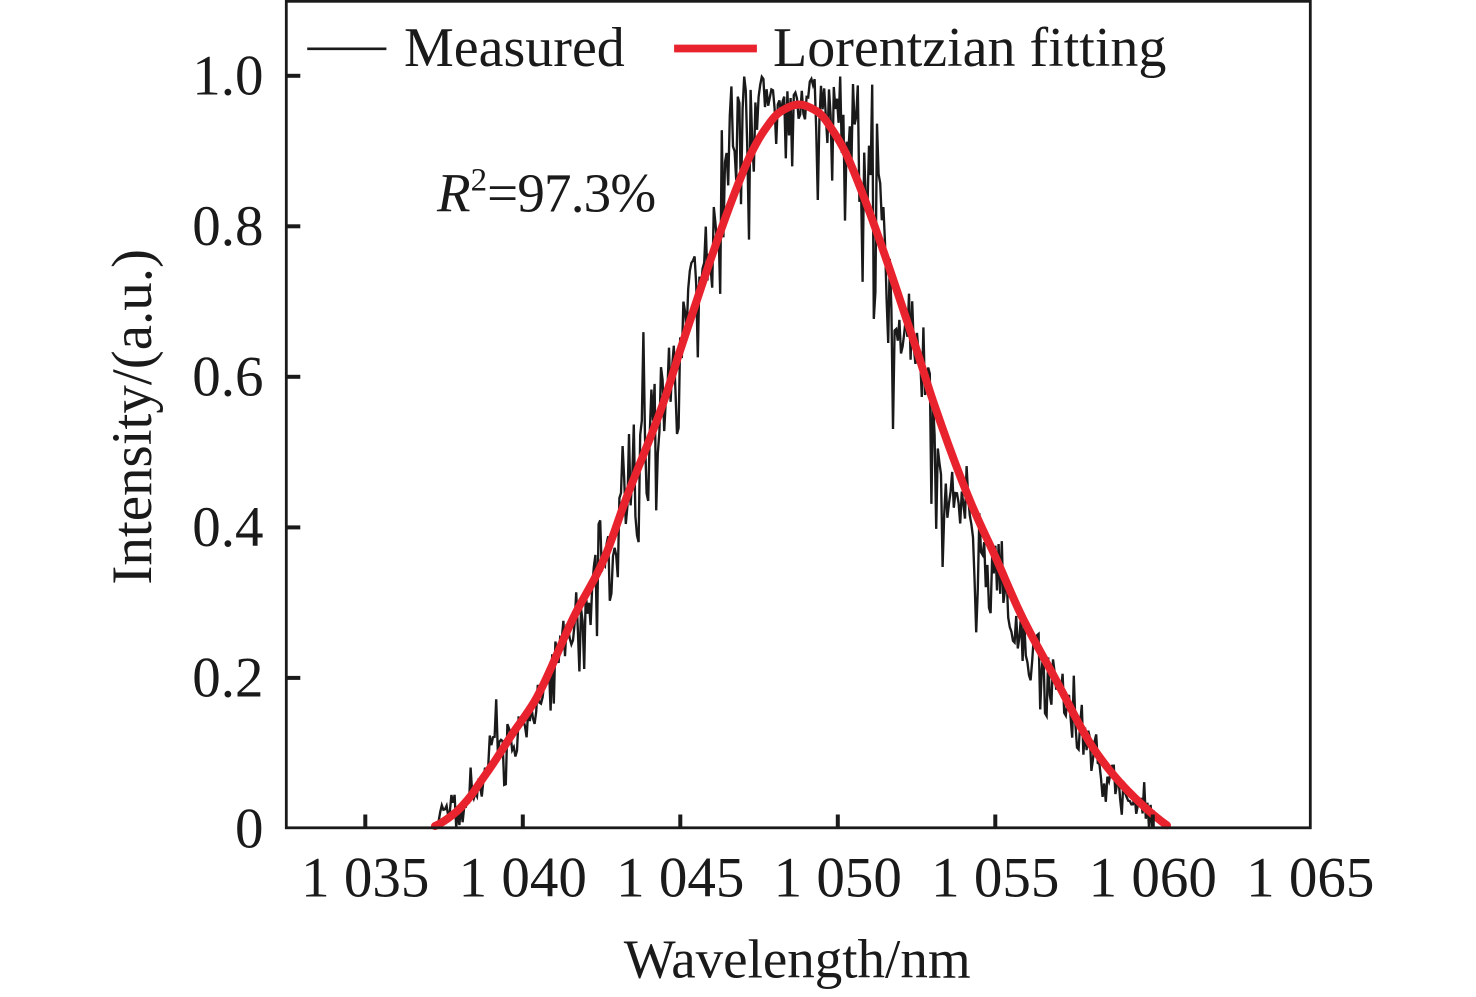  What do you see at coordinates (227, 226) in the screenshot?
I see `svg-text: 0.8` at bounding box center [227, 226].